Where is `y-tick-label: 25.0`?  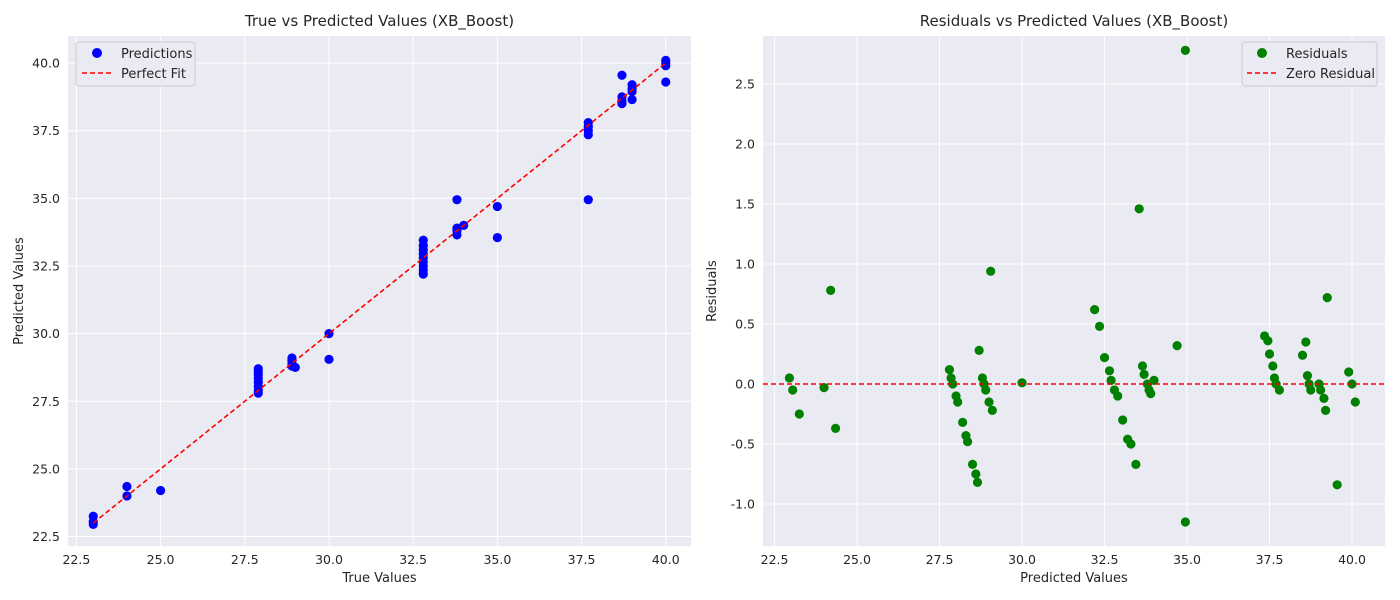 y-tick-label: 25.0 is located at coordinates (46, 468).